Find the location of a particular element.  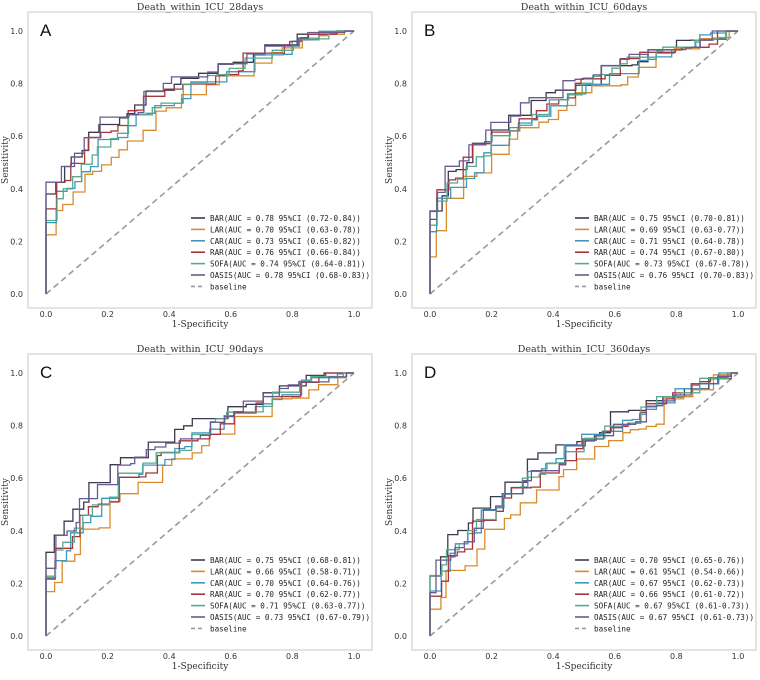

legend-label-sofa: SOFA(AUC = 0.67 95%CI (0.61-0.73)) is located at coordinates (671, 606).